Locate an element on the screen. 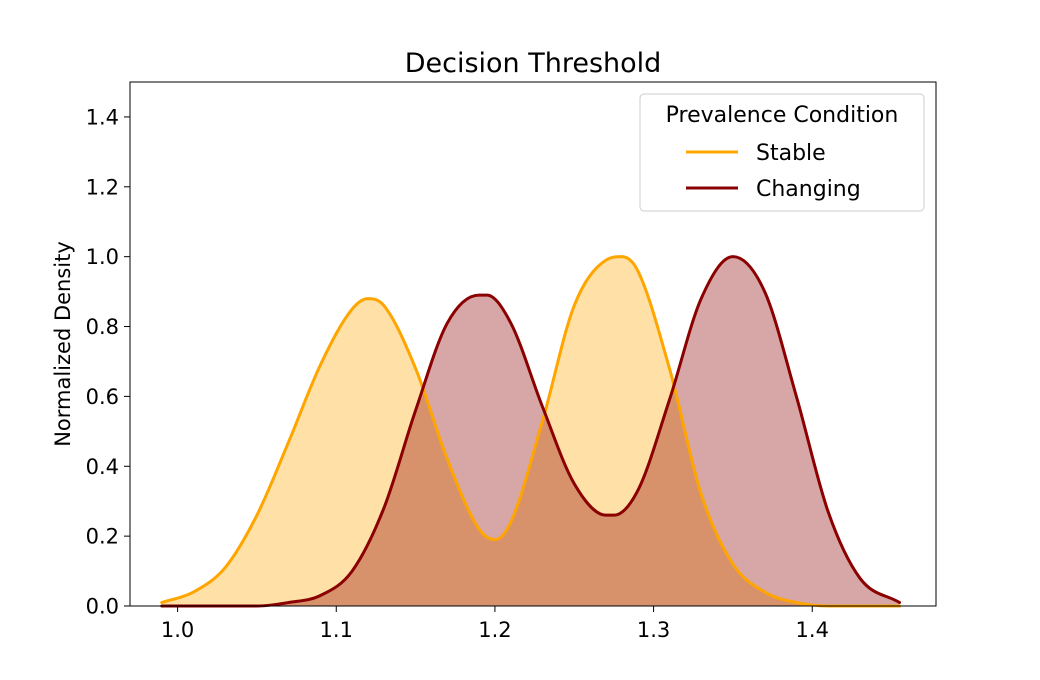 The height and width of the screenshot is (680, 1040). y-tick-label: 1.4 is located at coordinates (102, 117).